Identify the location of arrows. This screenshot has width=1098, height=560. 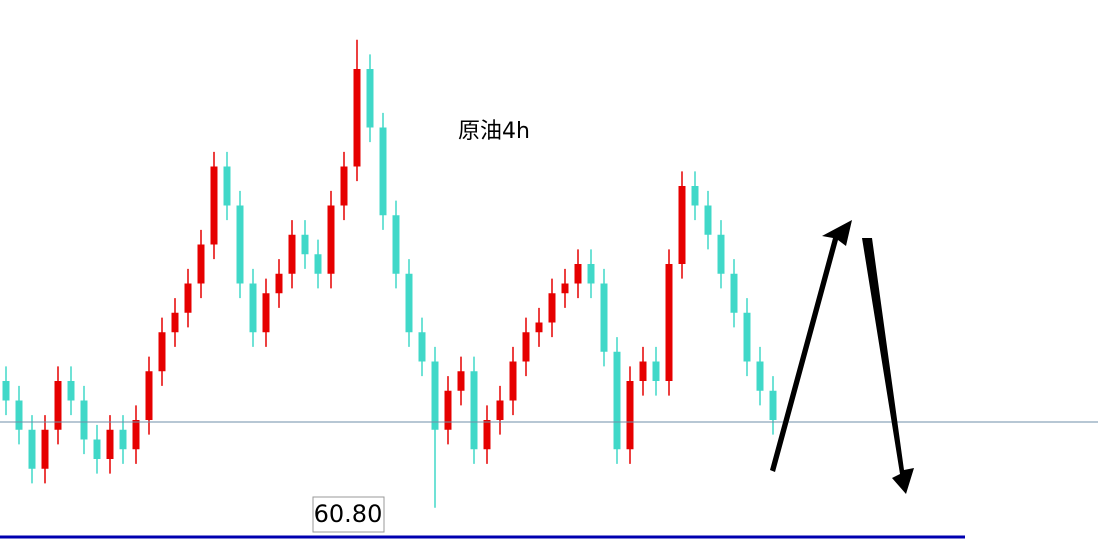
(842, 357).